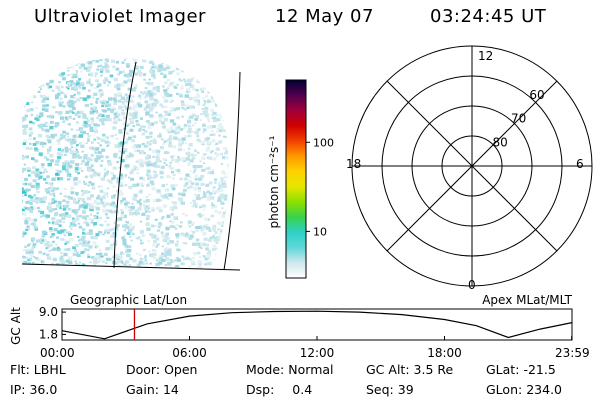  What do you see at coordinates (317, 353) in the screenshot?
I see `time-tick-label: 12:00` at bounding box center [317, 353].